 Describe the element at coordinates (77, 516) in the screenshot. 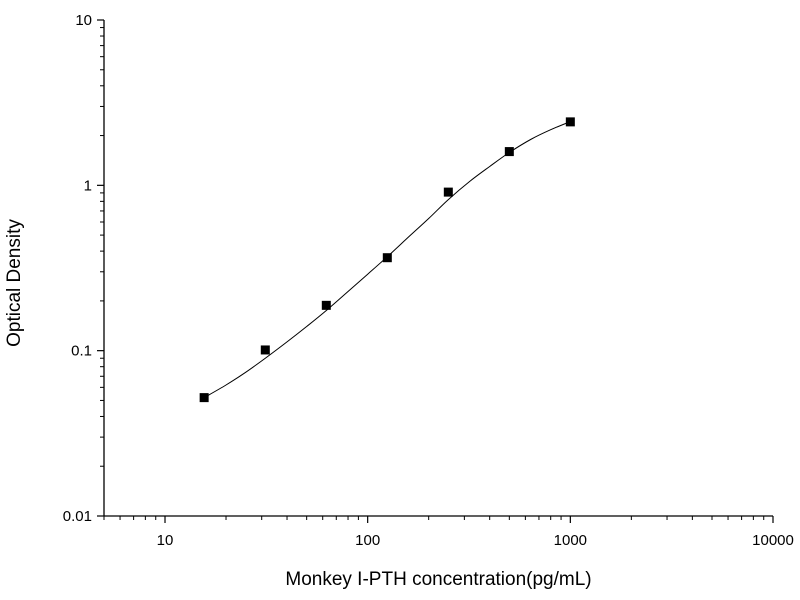

I see `y-tick-label: 0.01` at that location.